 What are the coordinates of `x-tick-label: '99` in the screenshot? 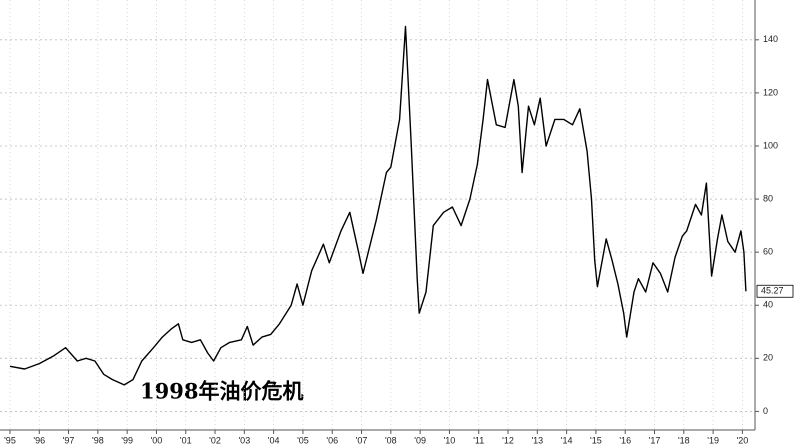 It's located at (127, 440).